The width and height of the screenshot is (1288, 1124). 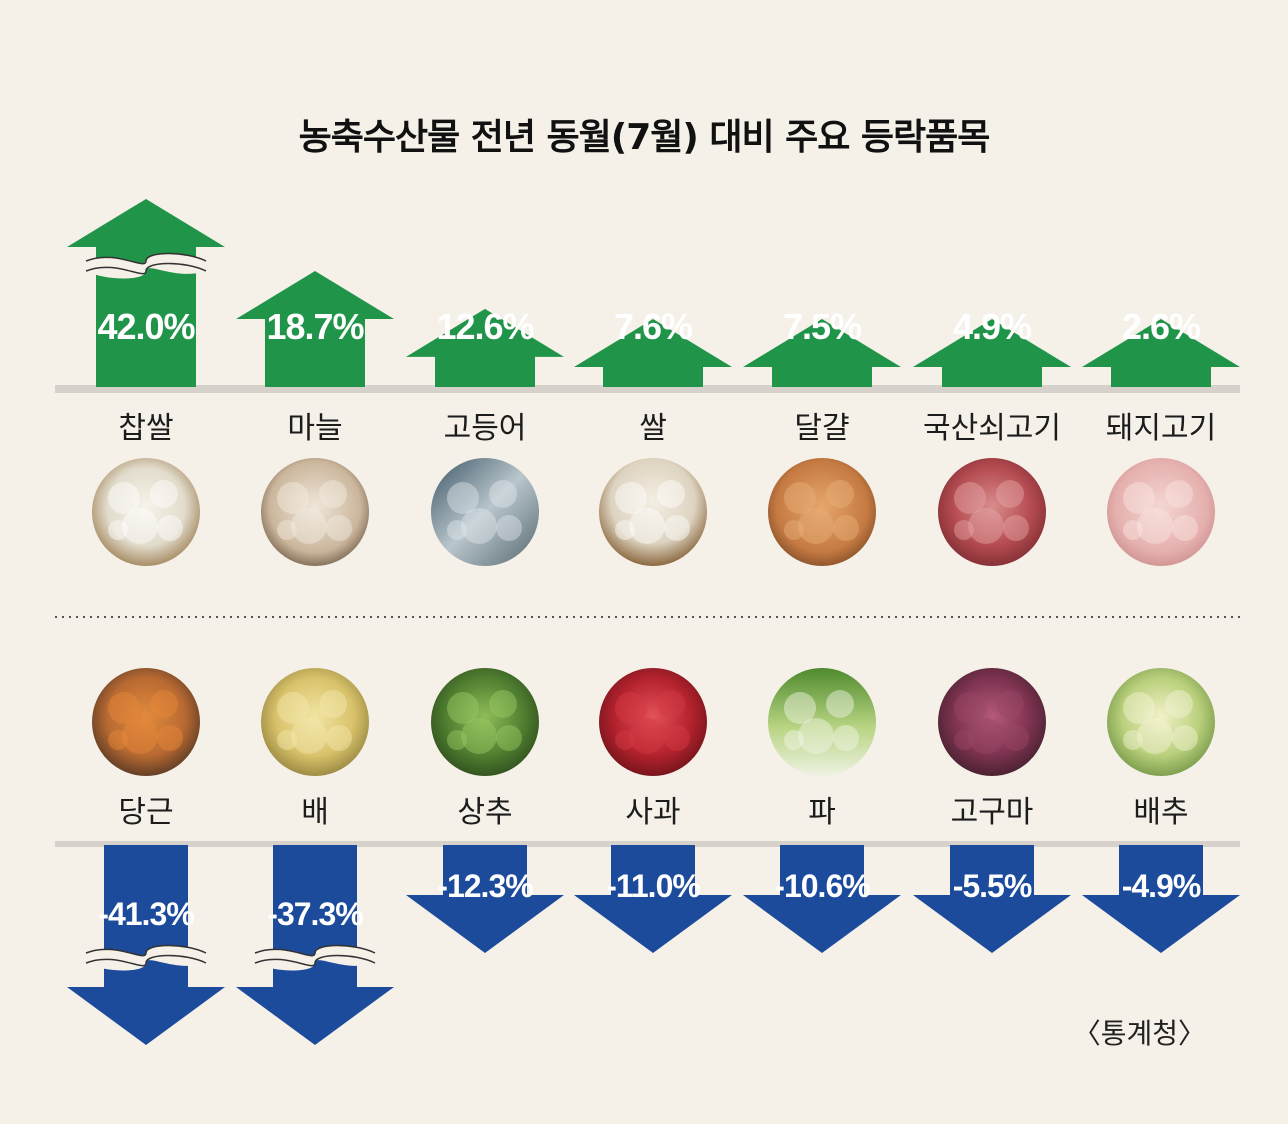 What do you see at coordinates (653, 512) in the screenshot?
I see `rice-scoop-image` at bounding box center [653, 512].